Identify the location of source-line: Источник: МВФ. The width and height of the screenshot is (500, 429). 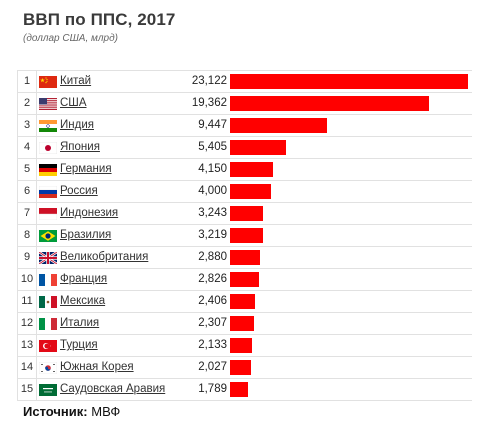
(71, 411).